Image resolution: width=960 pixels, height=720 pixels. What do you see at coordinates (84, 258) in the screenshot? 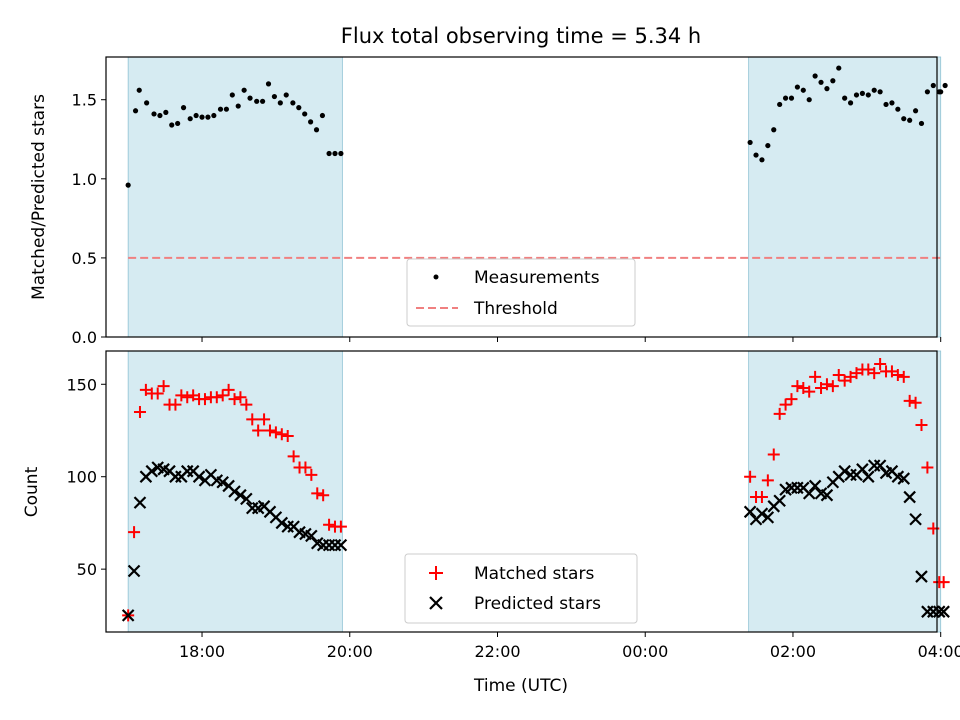
I see `top-ytick-label: 0.5` at bounding box center [84, 258].